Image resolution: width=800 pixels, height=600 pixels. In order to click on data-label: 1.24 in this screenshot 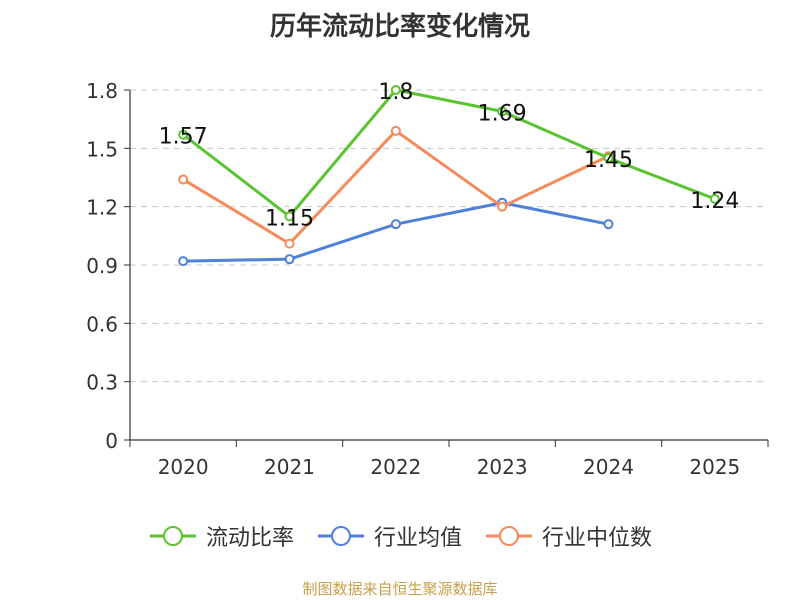, I will do `click(714, 201)`.